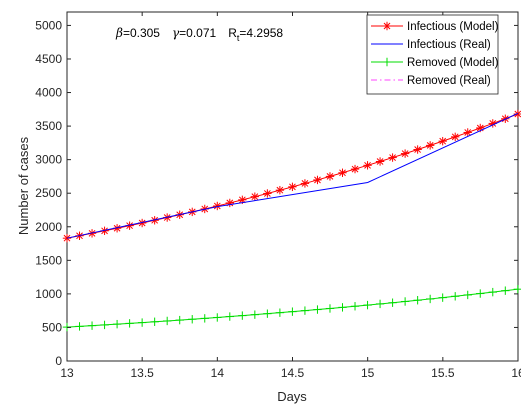  What do you see at coordinates (48, 25) in the screenshot?
I see `y-tick-label: 5000` at bounding box center [48, 25].